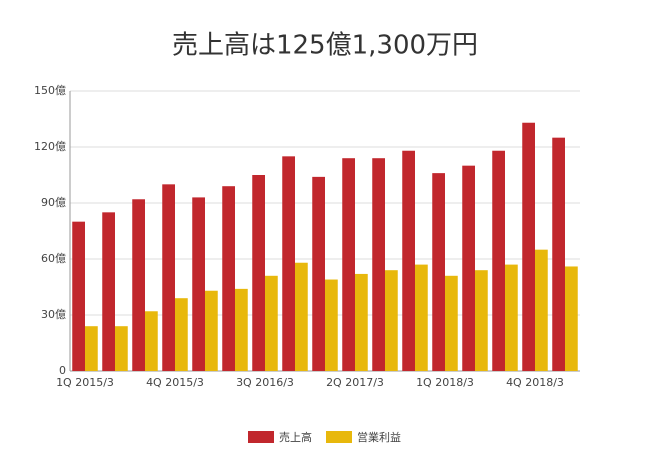  I want to click on x-tick-label: 3Q 2016/3, so click(265, 382).